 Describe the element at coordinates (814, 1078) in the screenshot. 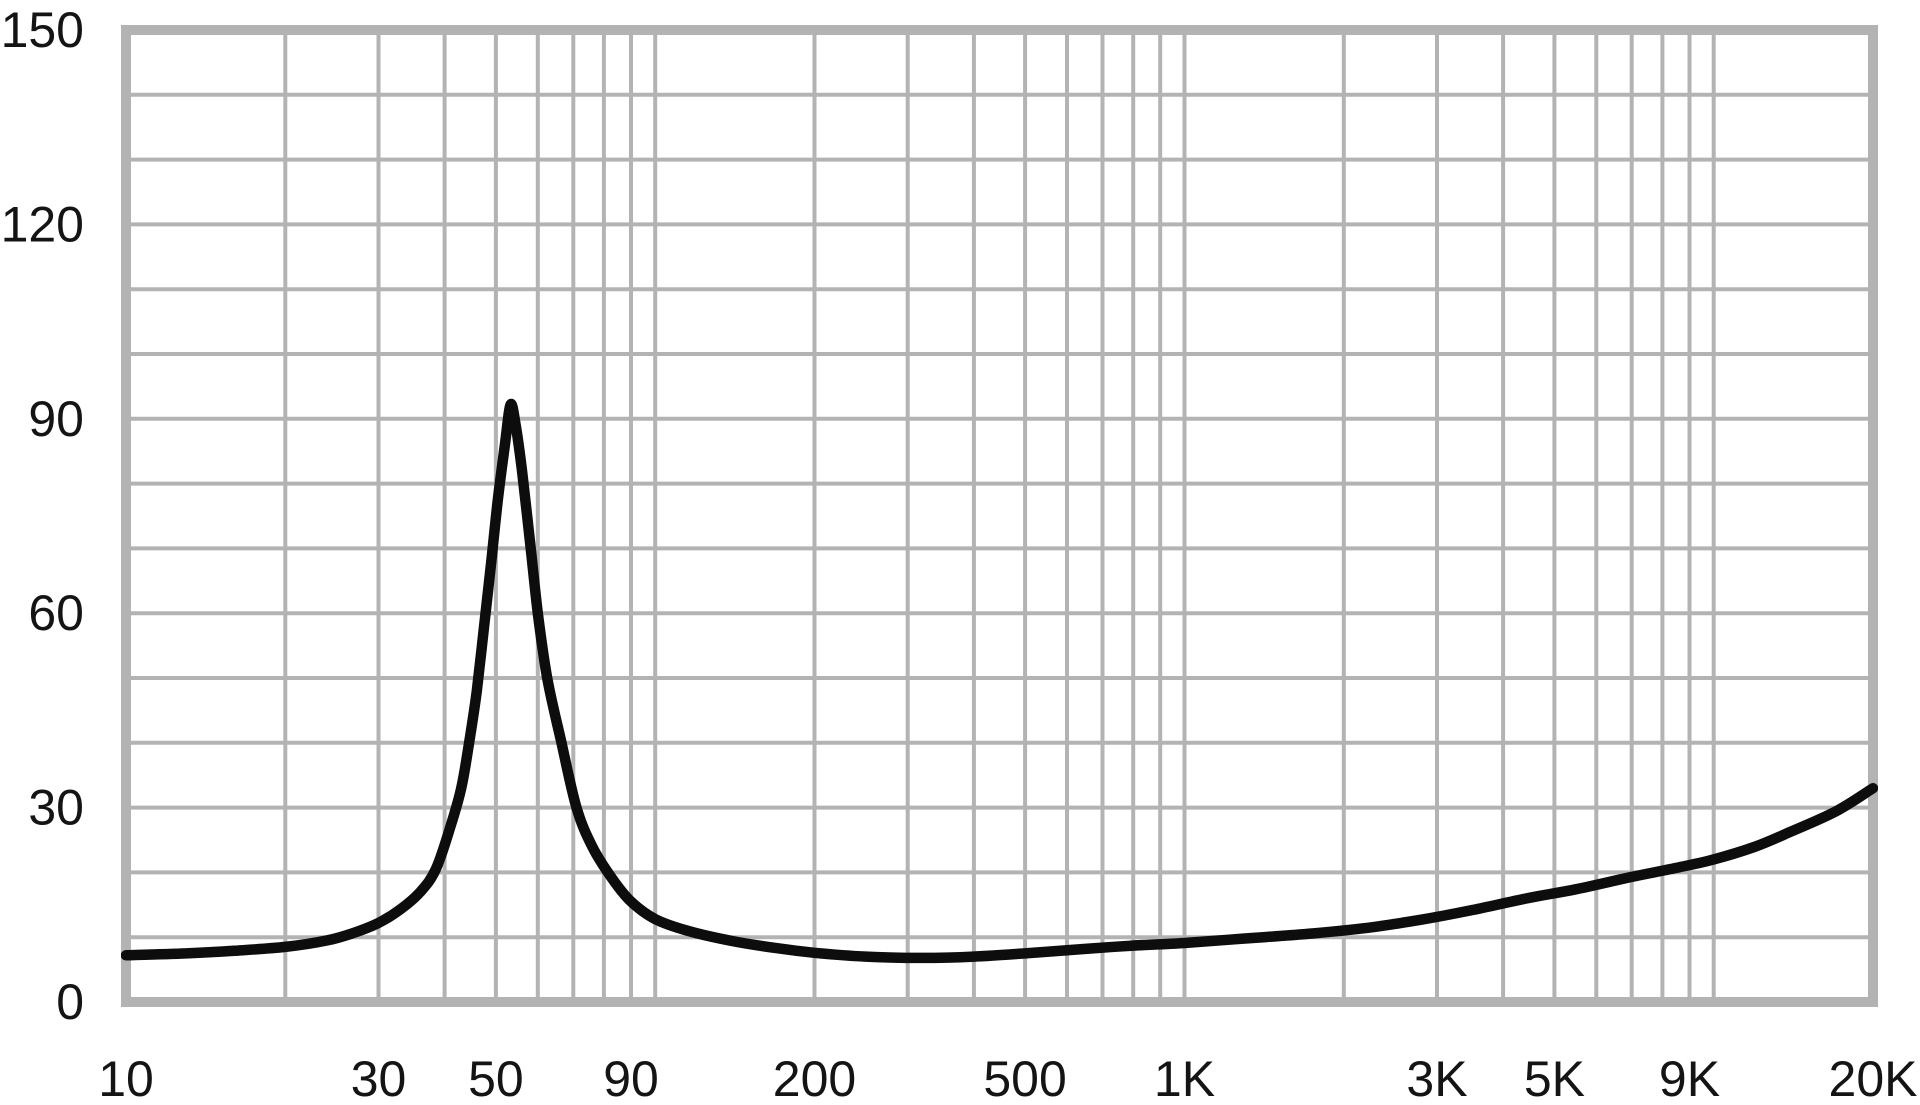

I see `x-tick-label: 200` at that location.